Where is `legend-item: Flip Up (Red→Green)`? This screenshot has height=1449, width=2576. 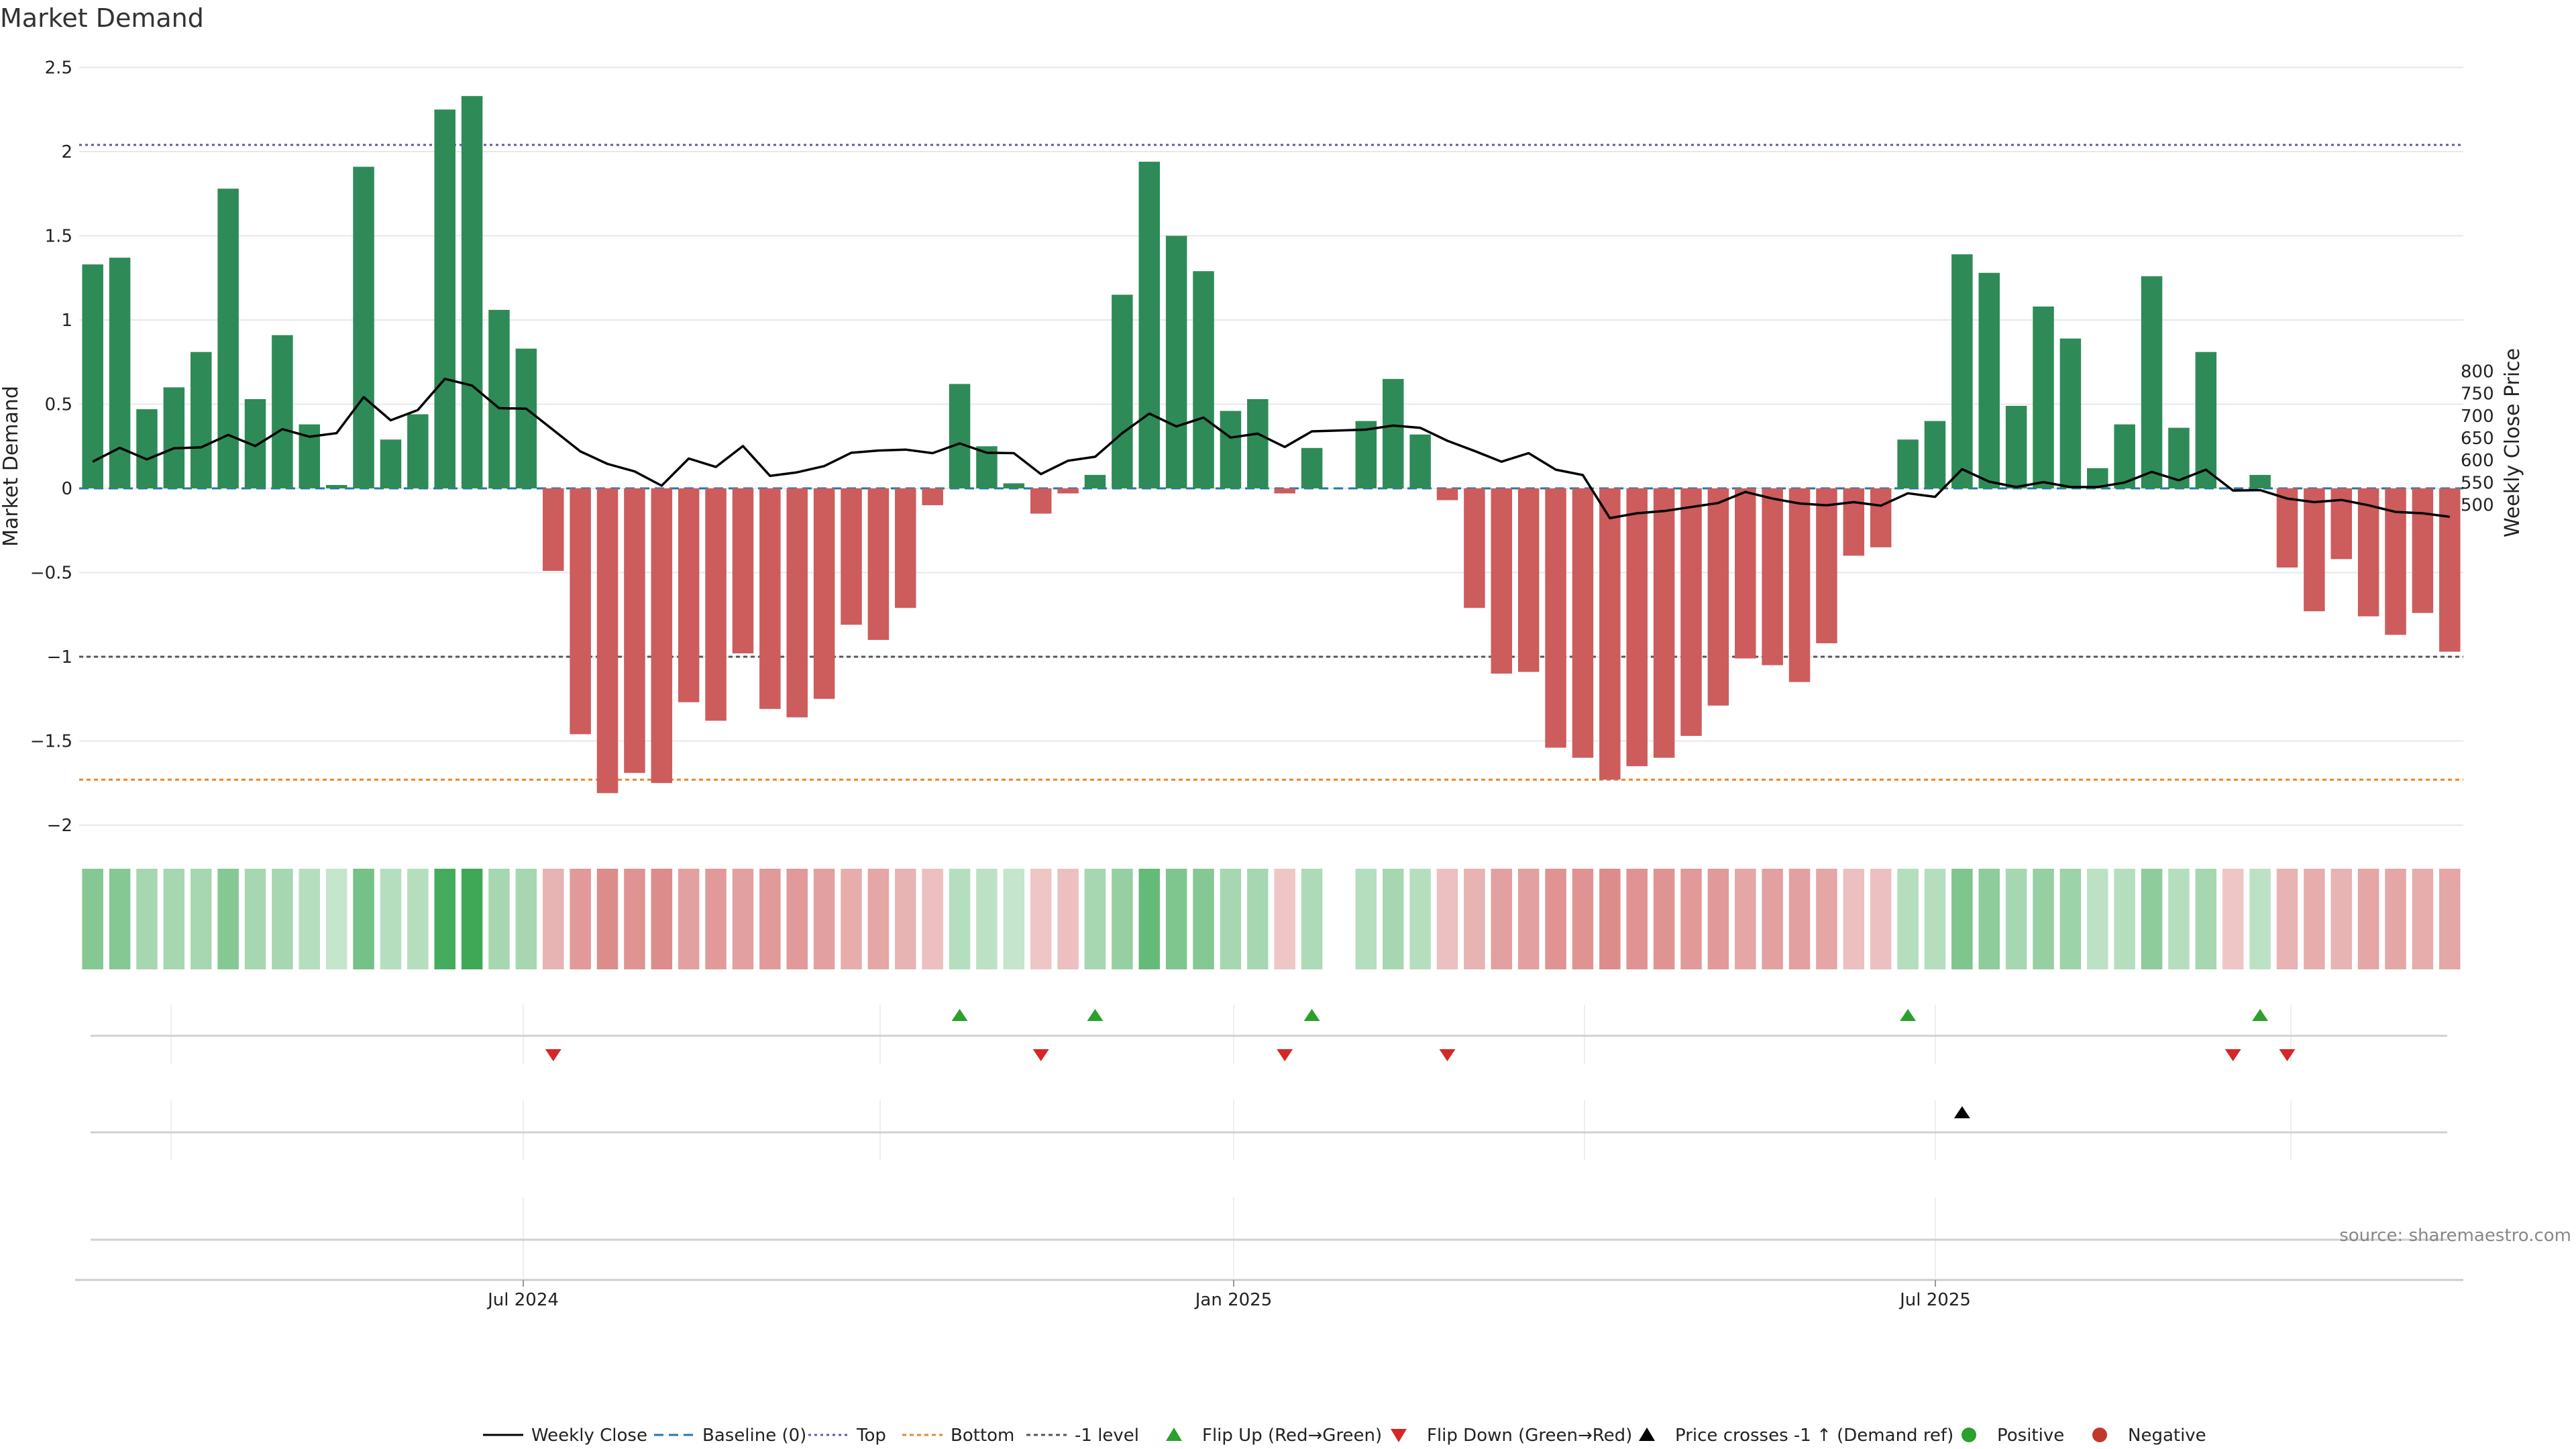
legend-item: Flip Up (Red→Green) is located at coordinates (1274, 1436).